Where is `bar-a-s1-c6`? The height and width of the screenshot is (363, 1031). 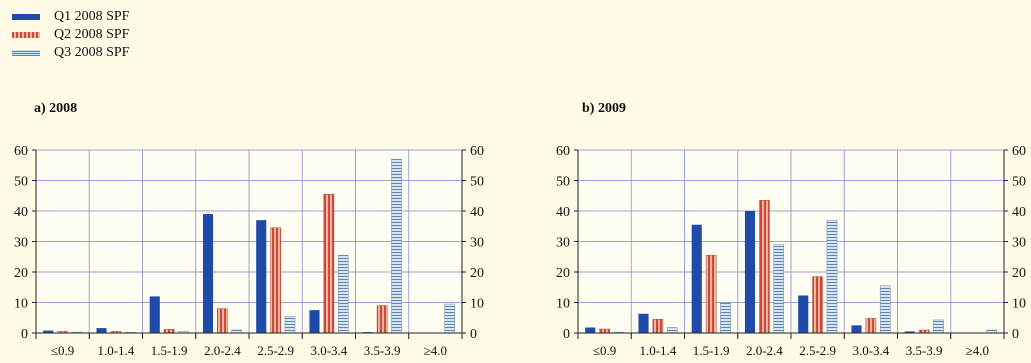 bar-a-s1-c6 is located at coordinates (314, 321).